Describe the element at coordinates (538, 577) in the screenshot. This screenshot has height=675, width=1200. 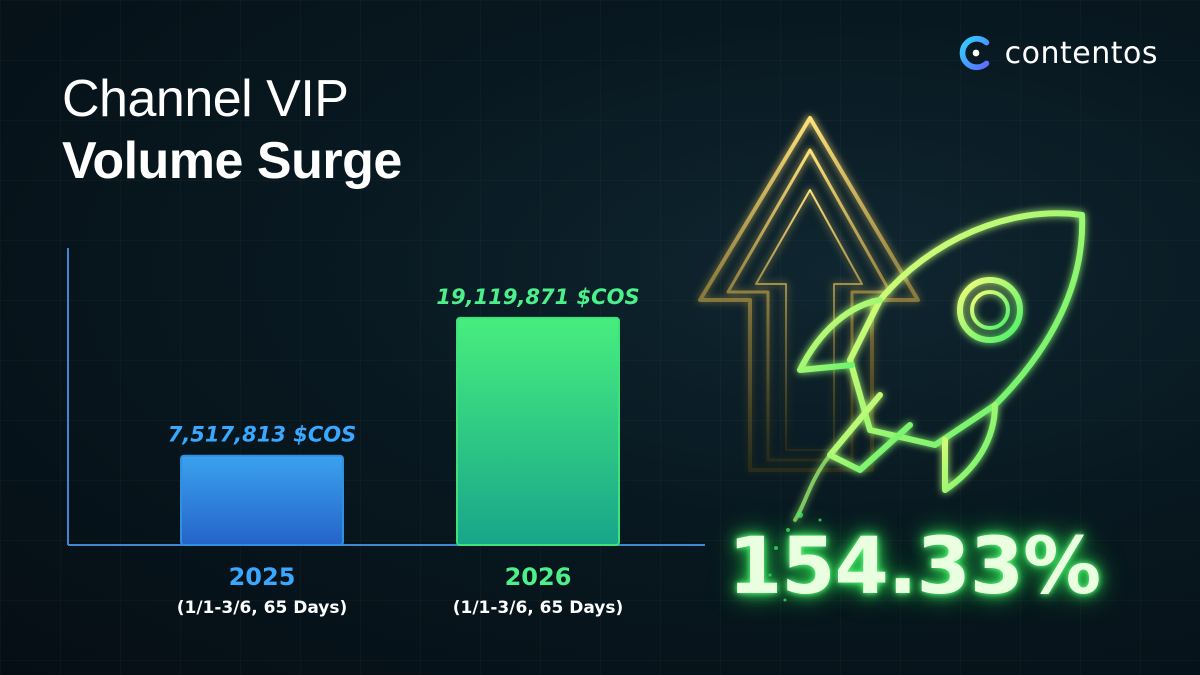
I see `category-label-2026: 2026` at that location.